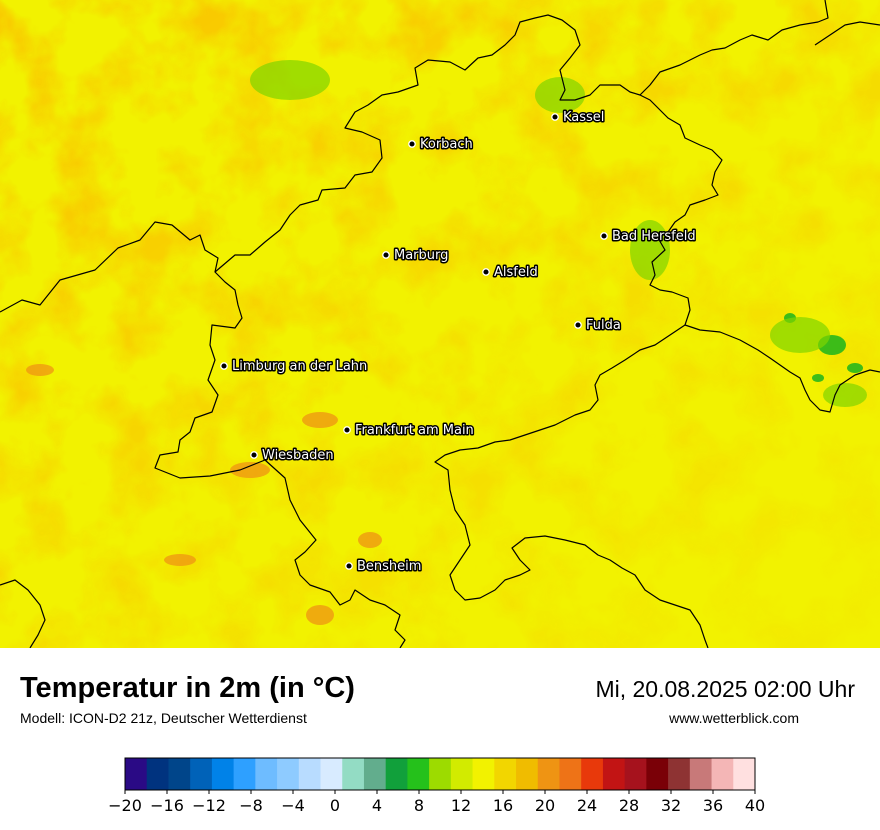 The width and height of the screenshot is (880, 830). I want to click on city-label: Bensheim, so click(389, 566).